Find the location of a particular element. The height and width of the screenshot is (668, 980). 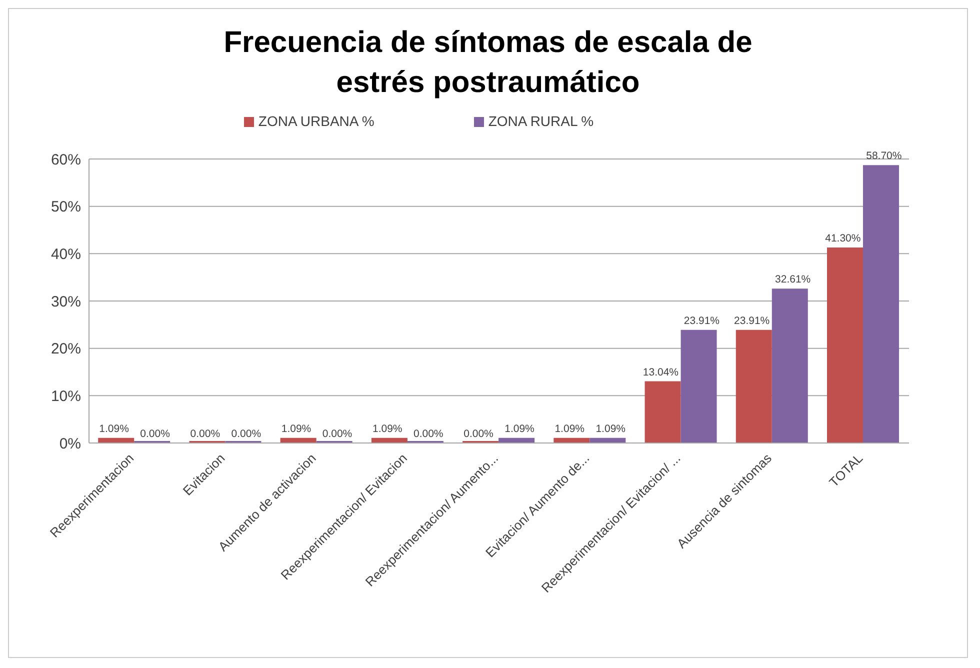

y-tick-label: 40% is located at coordinates (65, 254).